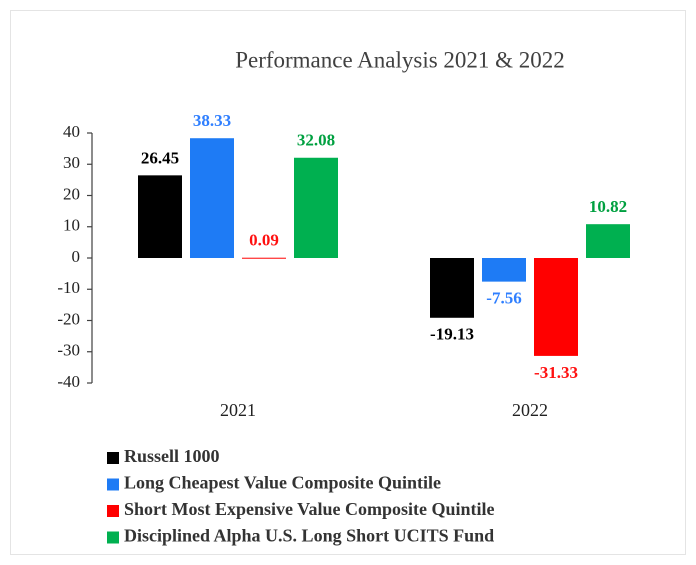  I want to click on data-label: 32.08, so click(316, 140).